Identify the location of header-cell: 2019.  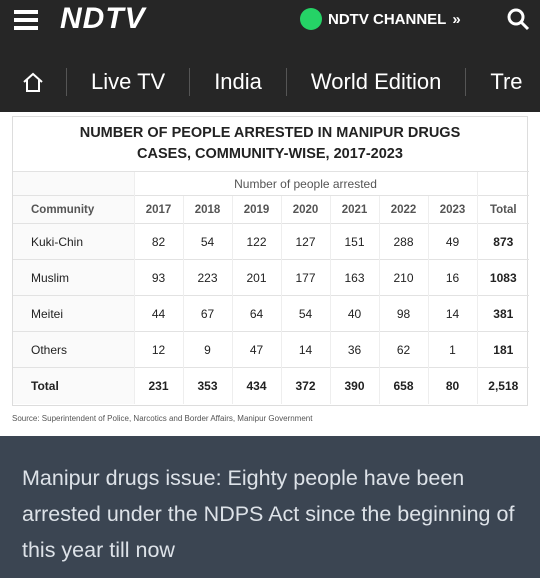
(256, 209).